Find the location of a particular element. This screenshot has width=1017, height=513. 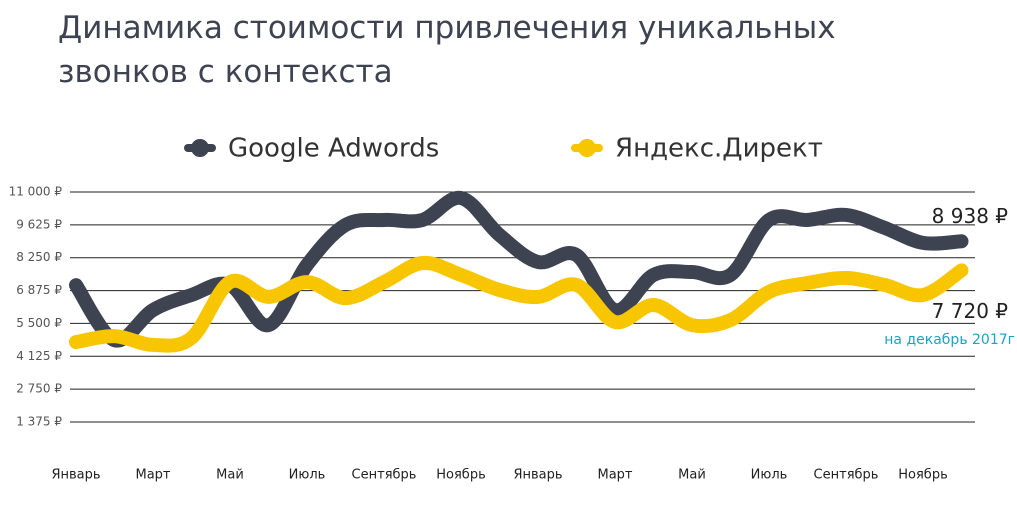

legend-label: Яндекс.Директ is located at coordinates (719, 149).